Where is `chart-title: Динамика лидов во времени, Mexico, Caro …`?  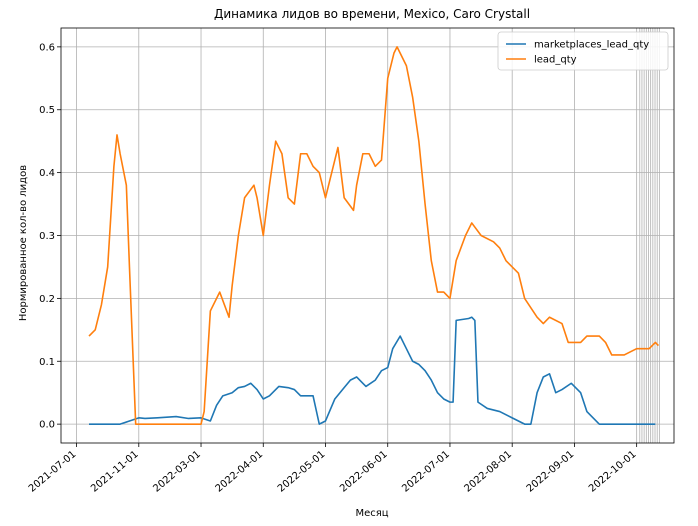
chart-title: Динамика лидов во времени, Mexico, Caro … is located at coordinates (372, 14).